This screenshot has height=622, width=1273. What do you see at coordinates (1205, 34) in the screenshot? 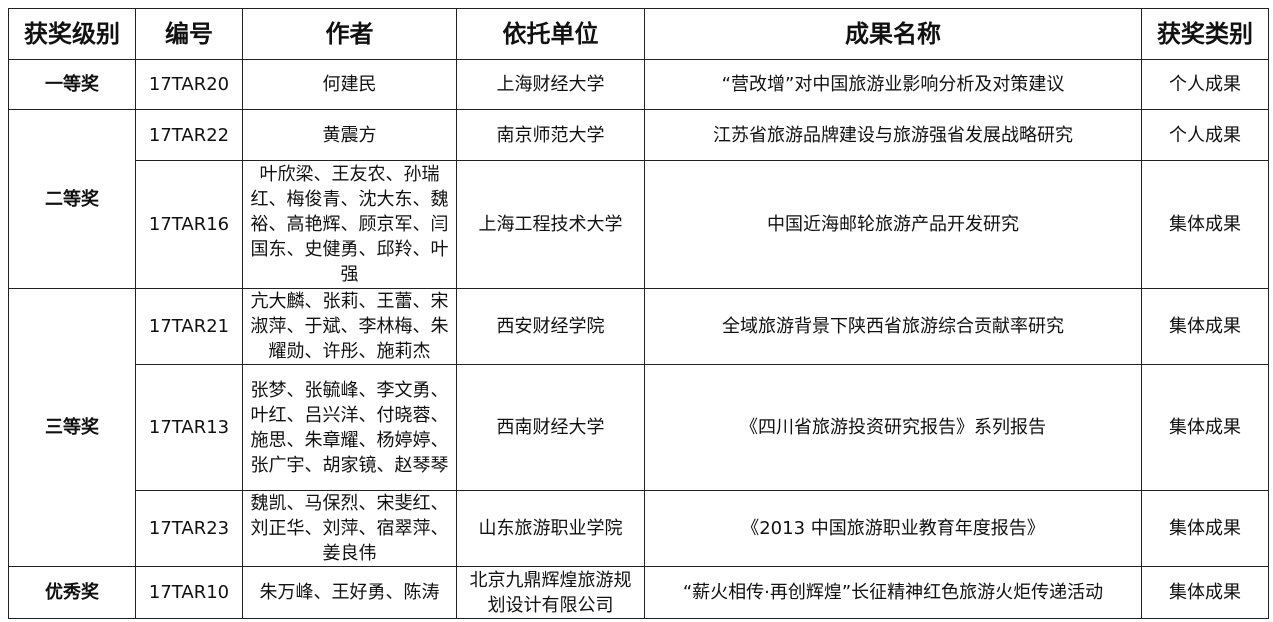
I see `header-type: 获奖类别` at bounding box center [1205, 34].